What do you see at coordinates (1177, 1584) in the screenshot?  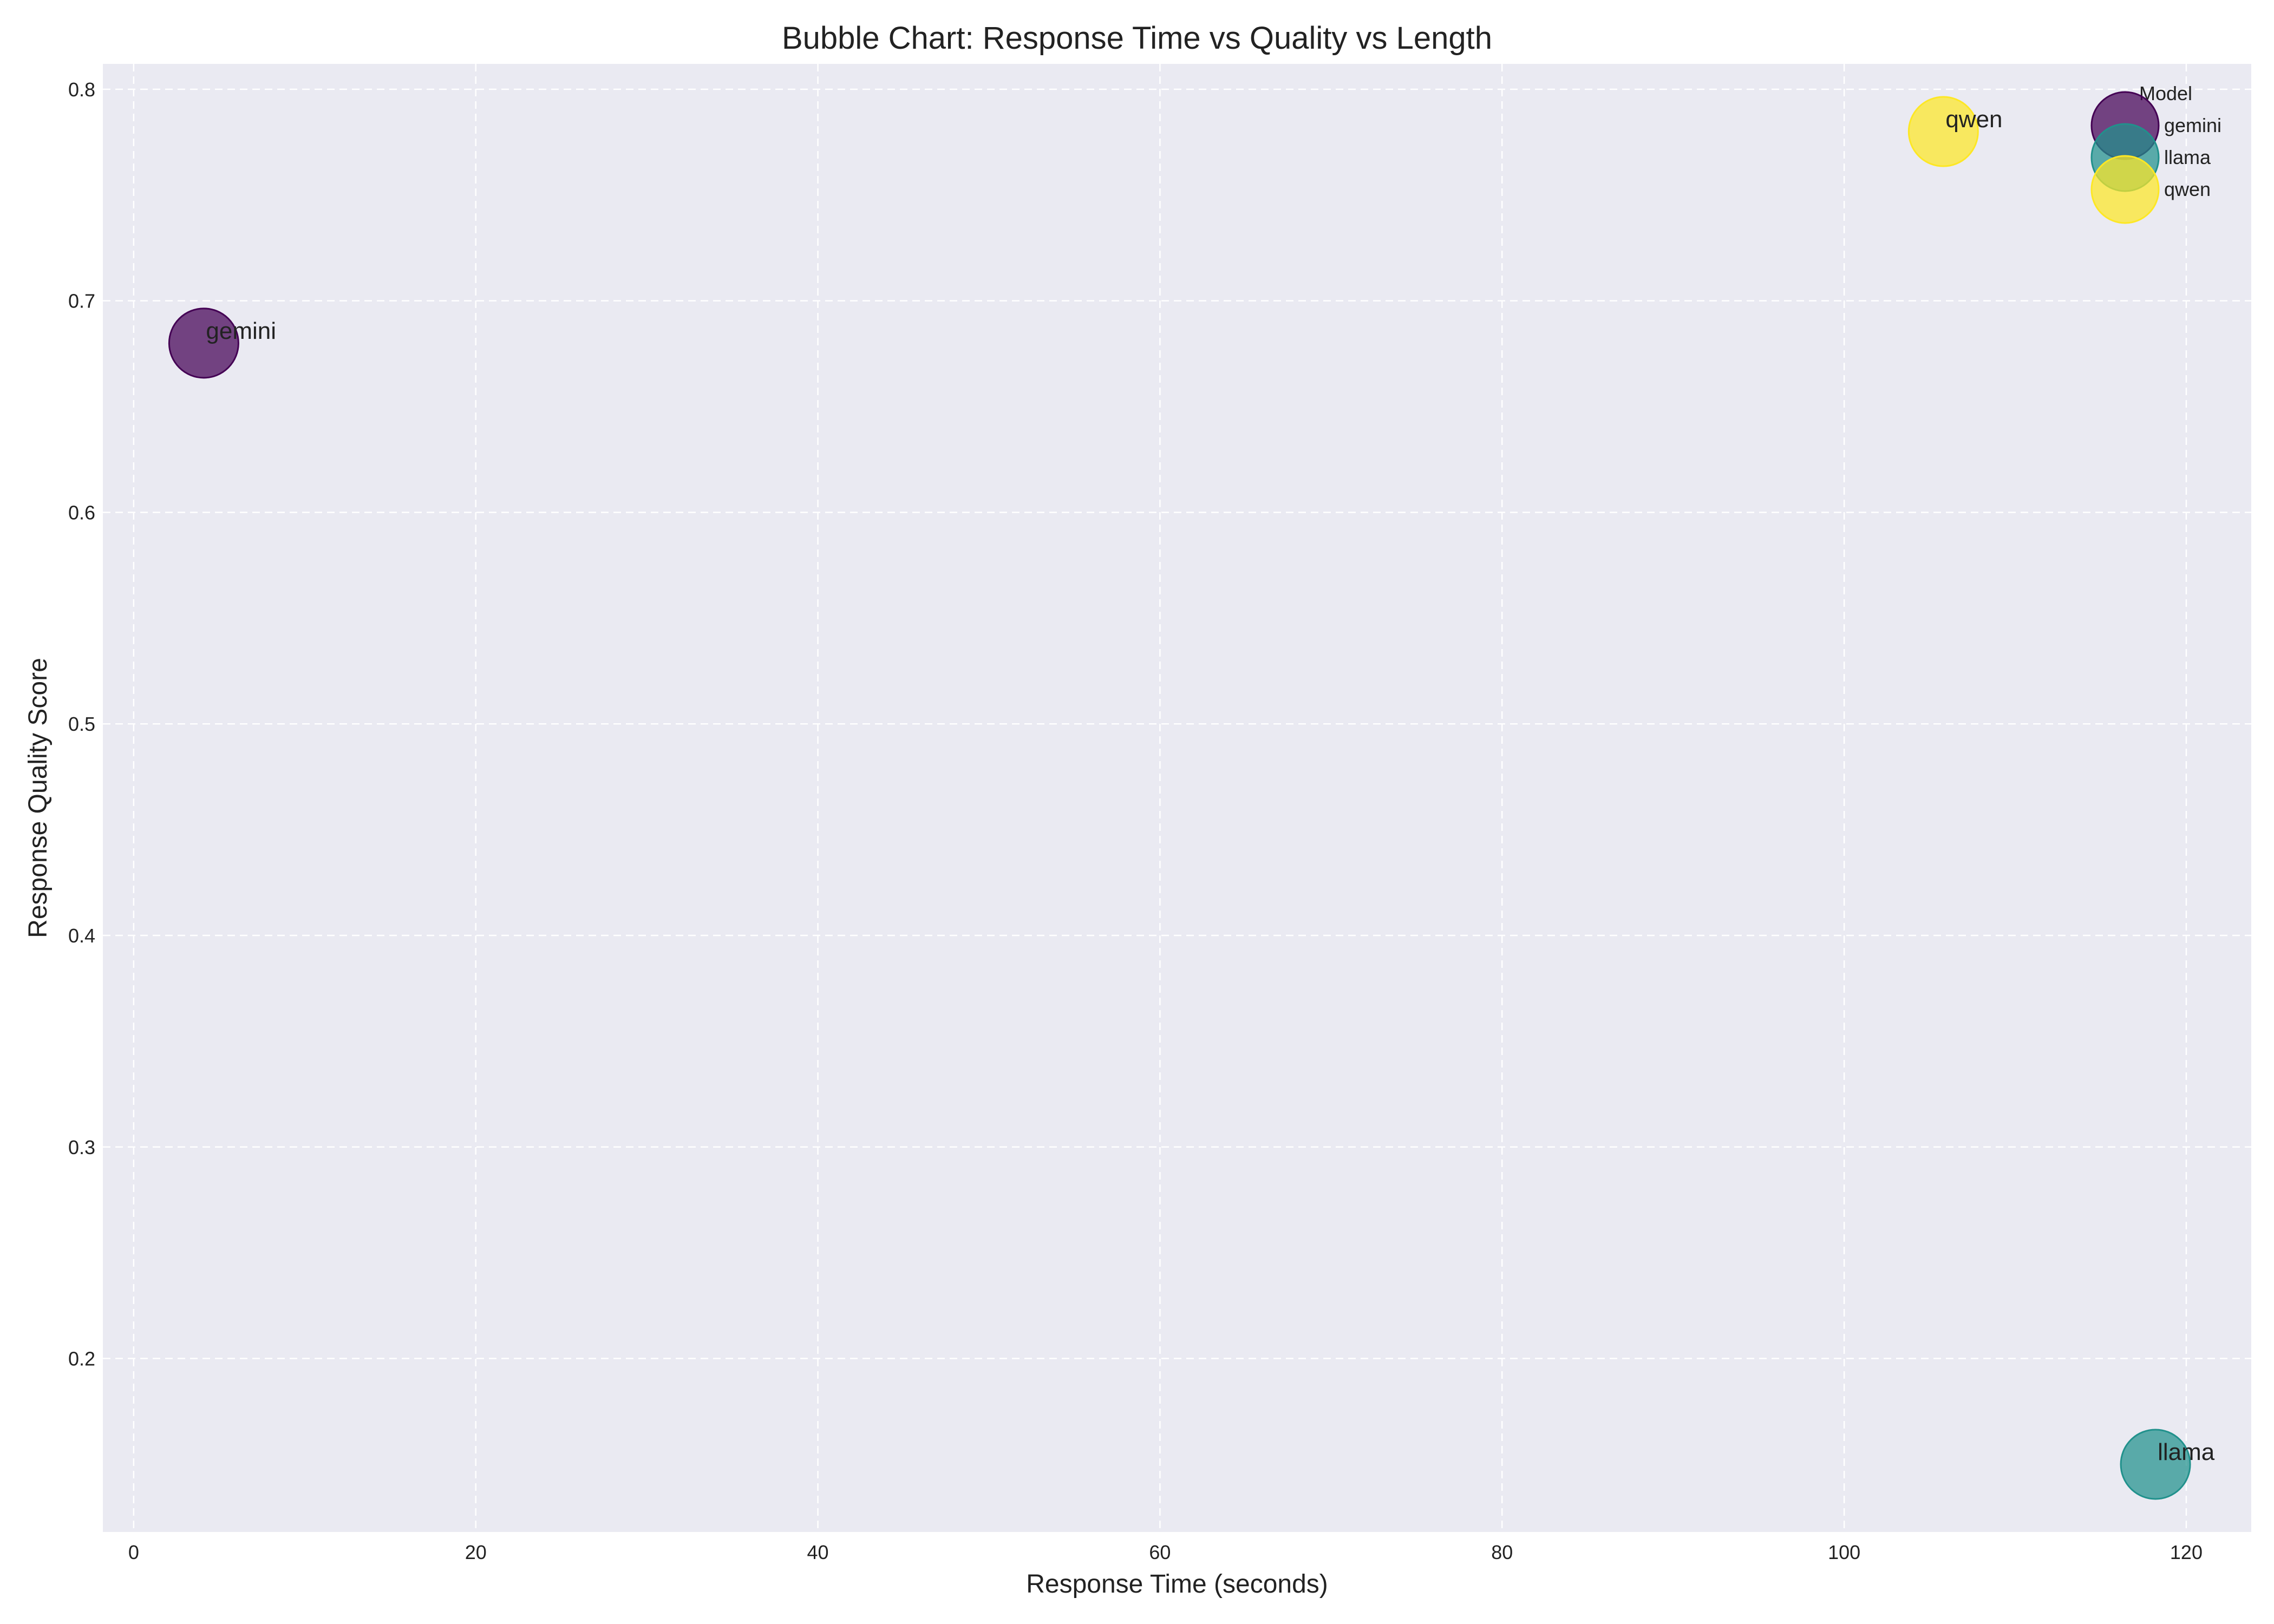 I see `x-axis-label: Response Time (seconds)` at bounding box center [1177, 1584].